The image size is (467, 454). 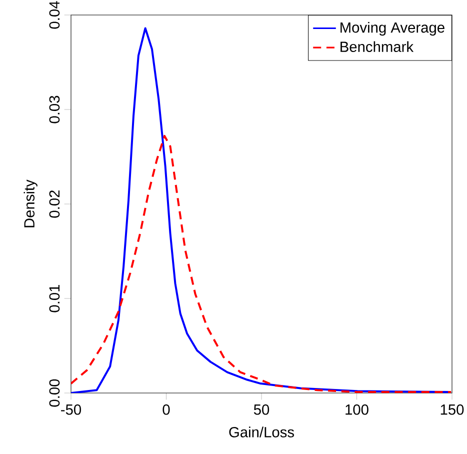 I want to click on y-tick-label: 0.01, so click(x=54, y=298).